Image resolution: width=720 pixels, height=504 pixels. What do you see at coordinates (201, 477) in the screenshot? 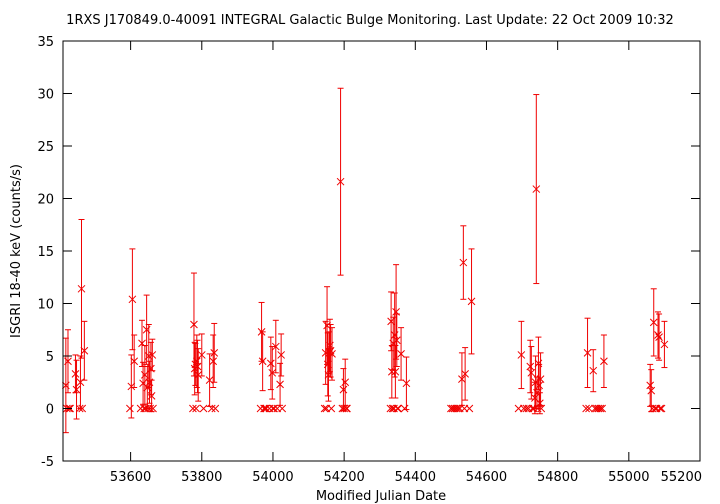
I see `x-tick-label: 53800` at bounding box center [201, 477].